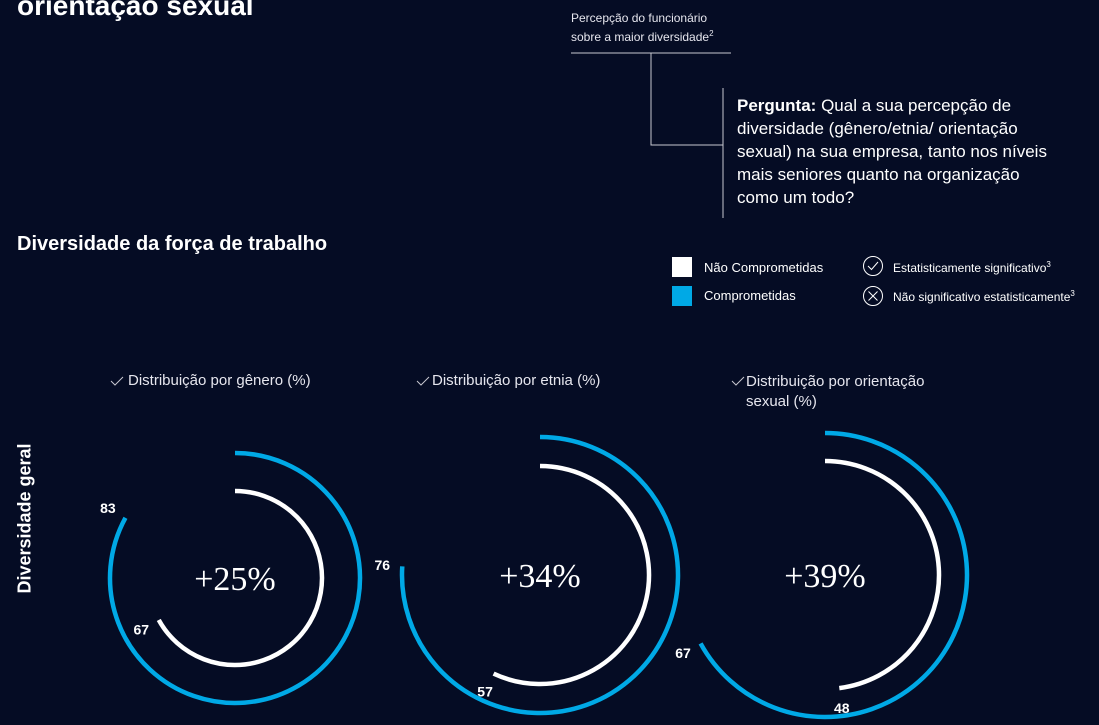 This screenshot has height=725, width=1099. I want to click on annotation-line: Percepção do funcionário, so click(639, 18).